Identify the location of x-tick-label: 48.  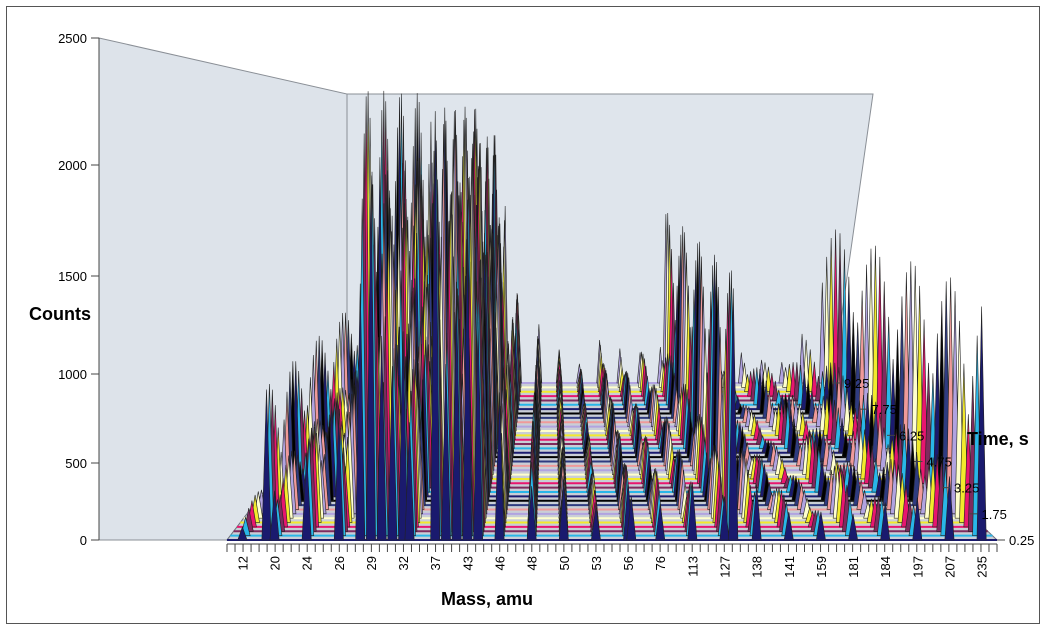
(532, 563).